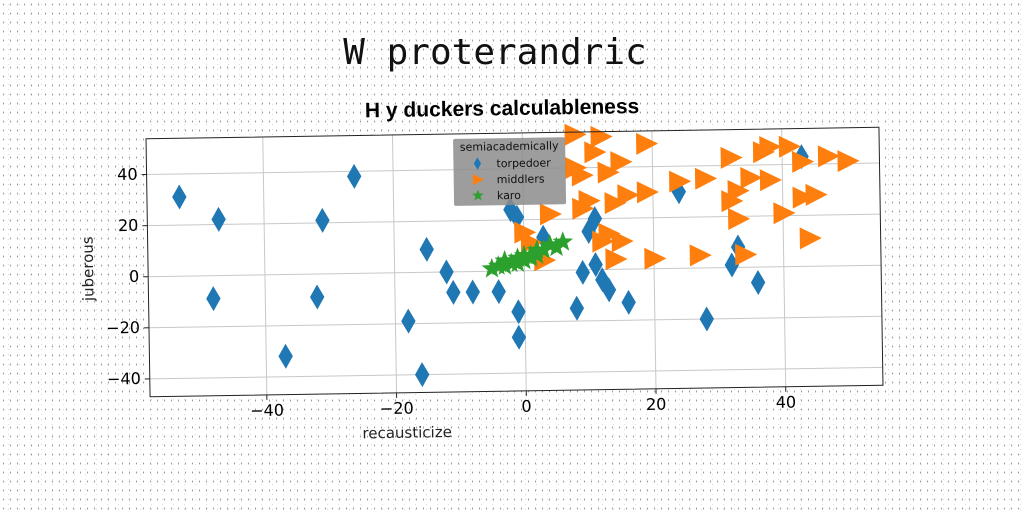 This screenshot has height=512, width=1024. Describe the element at coordinates (267, 411) in the screenshot. I see `x-tick-label: −40` at that location.